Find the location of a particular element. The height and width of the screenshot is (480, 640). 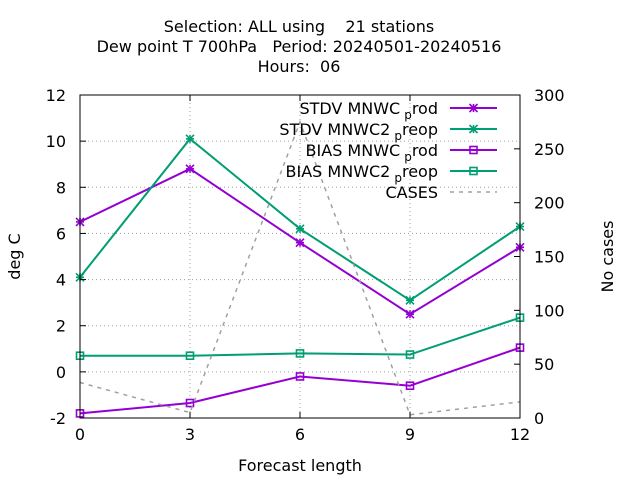

y-tick-label: 8 is located at coordinates (61, 187).